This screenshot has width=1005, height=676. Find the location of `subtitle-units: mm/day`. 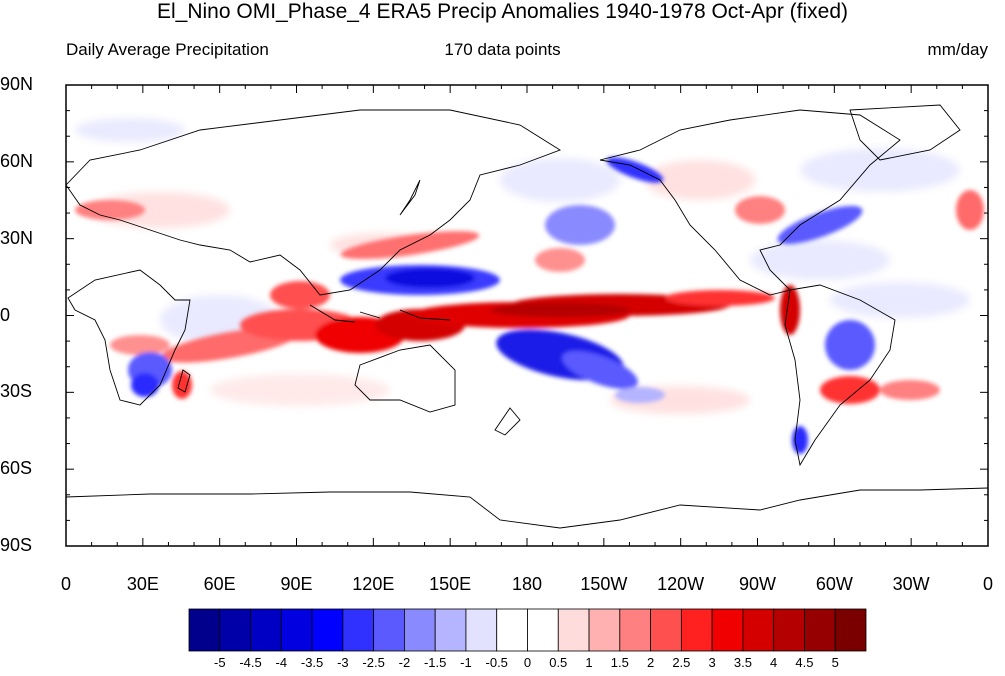

subtitle-units: mm/day is located at coordinates (957, 49).